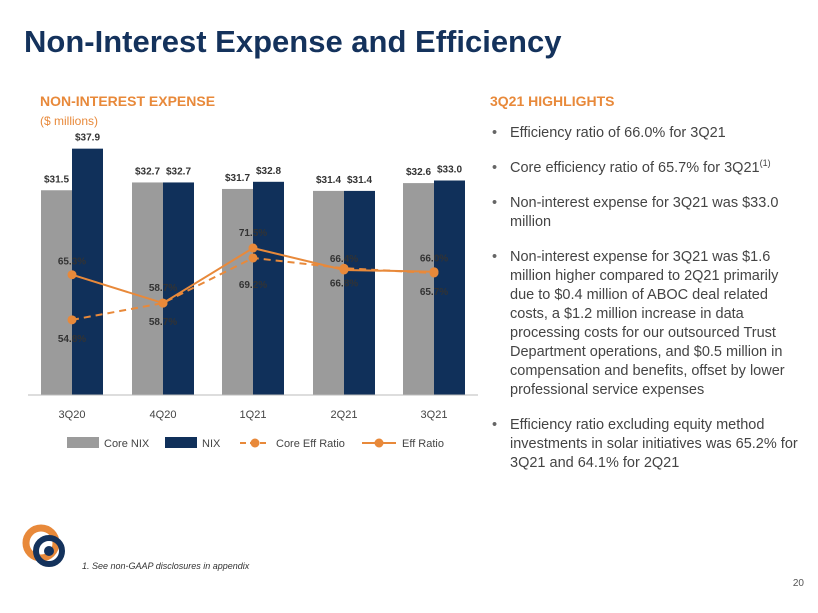  I want to click on bar-label-nix: $32.8, so click(268, 171).